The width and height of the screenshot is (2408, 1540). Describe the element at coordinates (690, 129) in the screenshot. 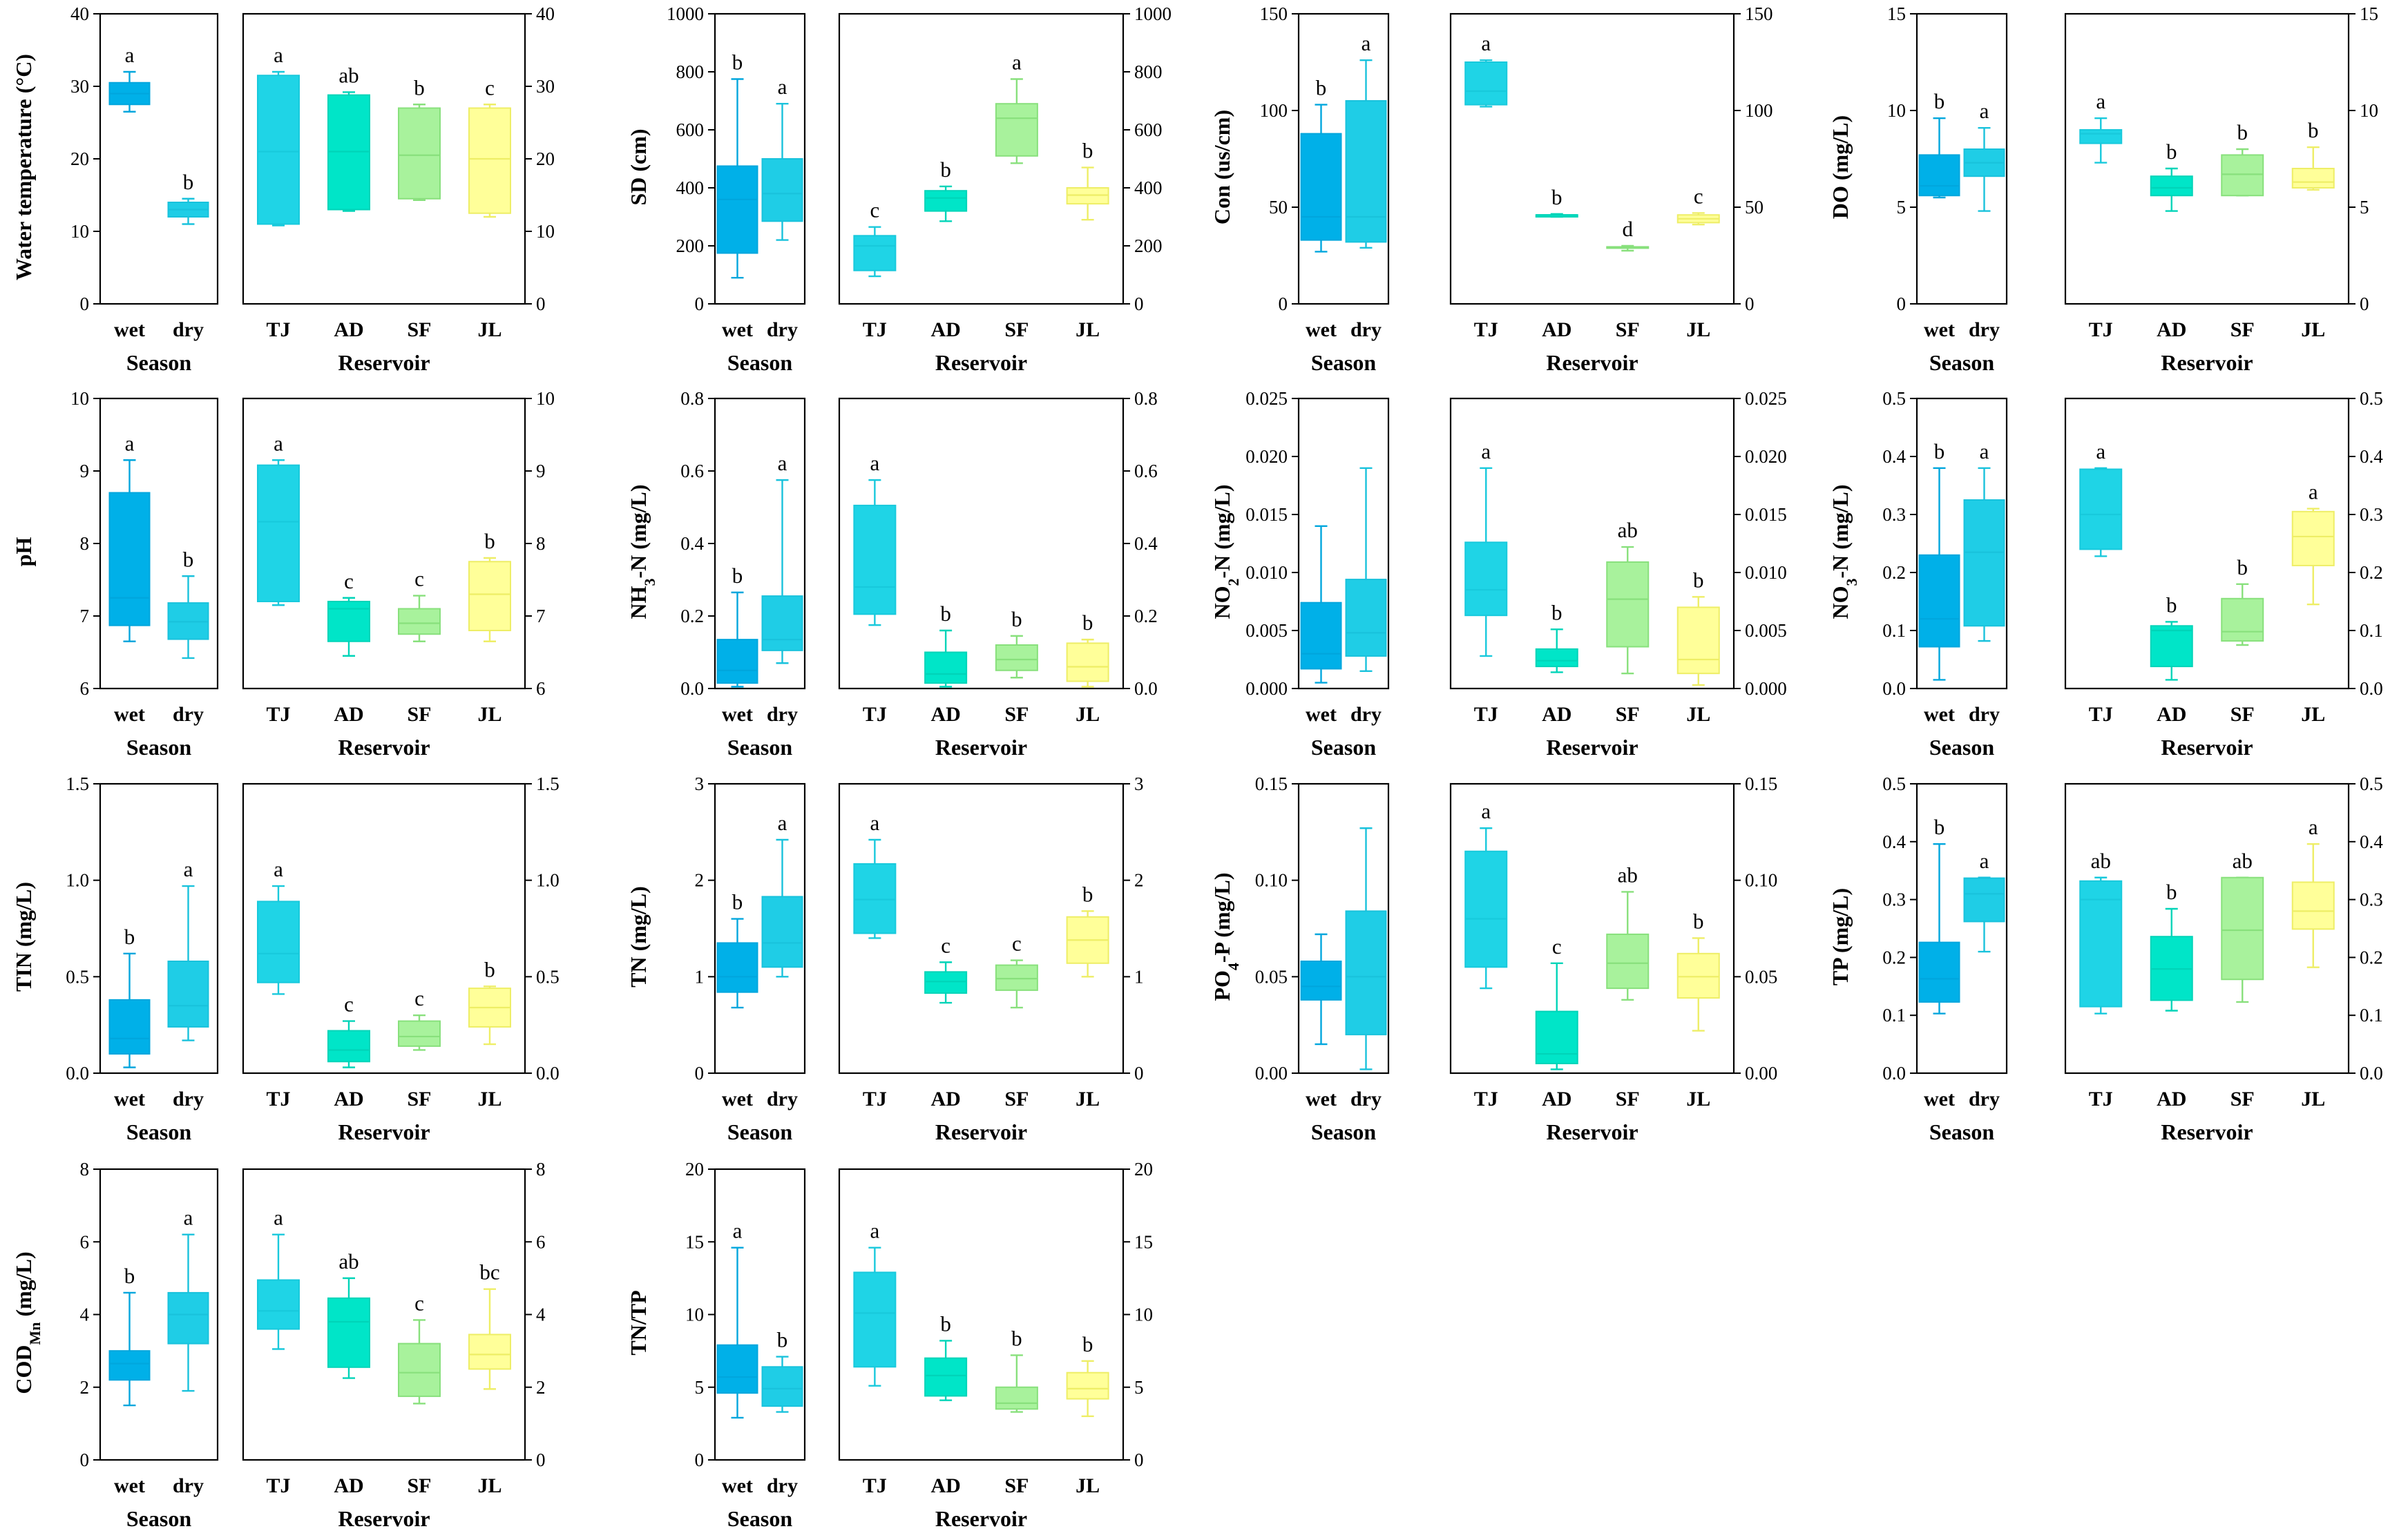

I see `left-y-tick-label: 600` at that location.